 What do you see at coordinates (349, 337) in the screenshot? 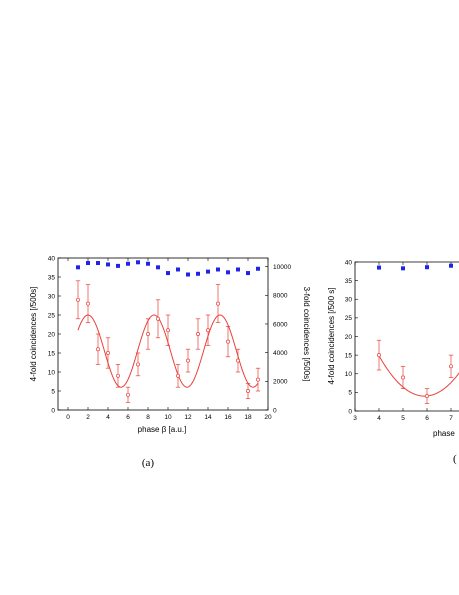
I see `y-tick-label-b: 20` at bounding box center [349, 337].